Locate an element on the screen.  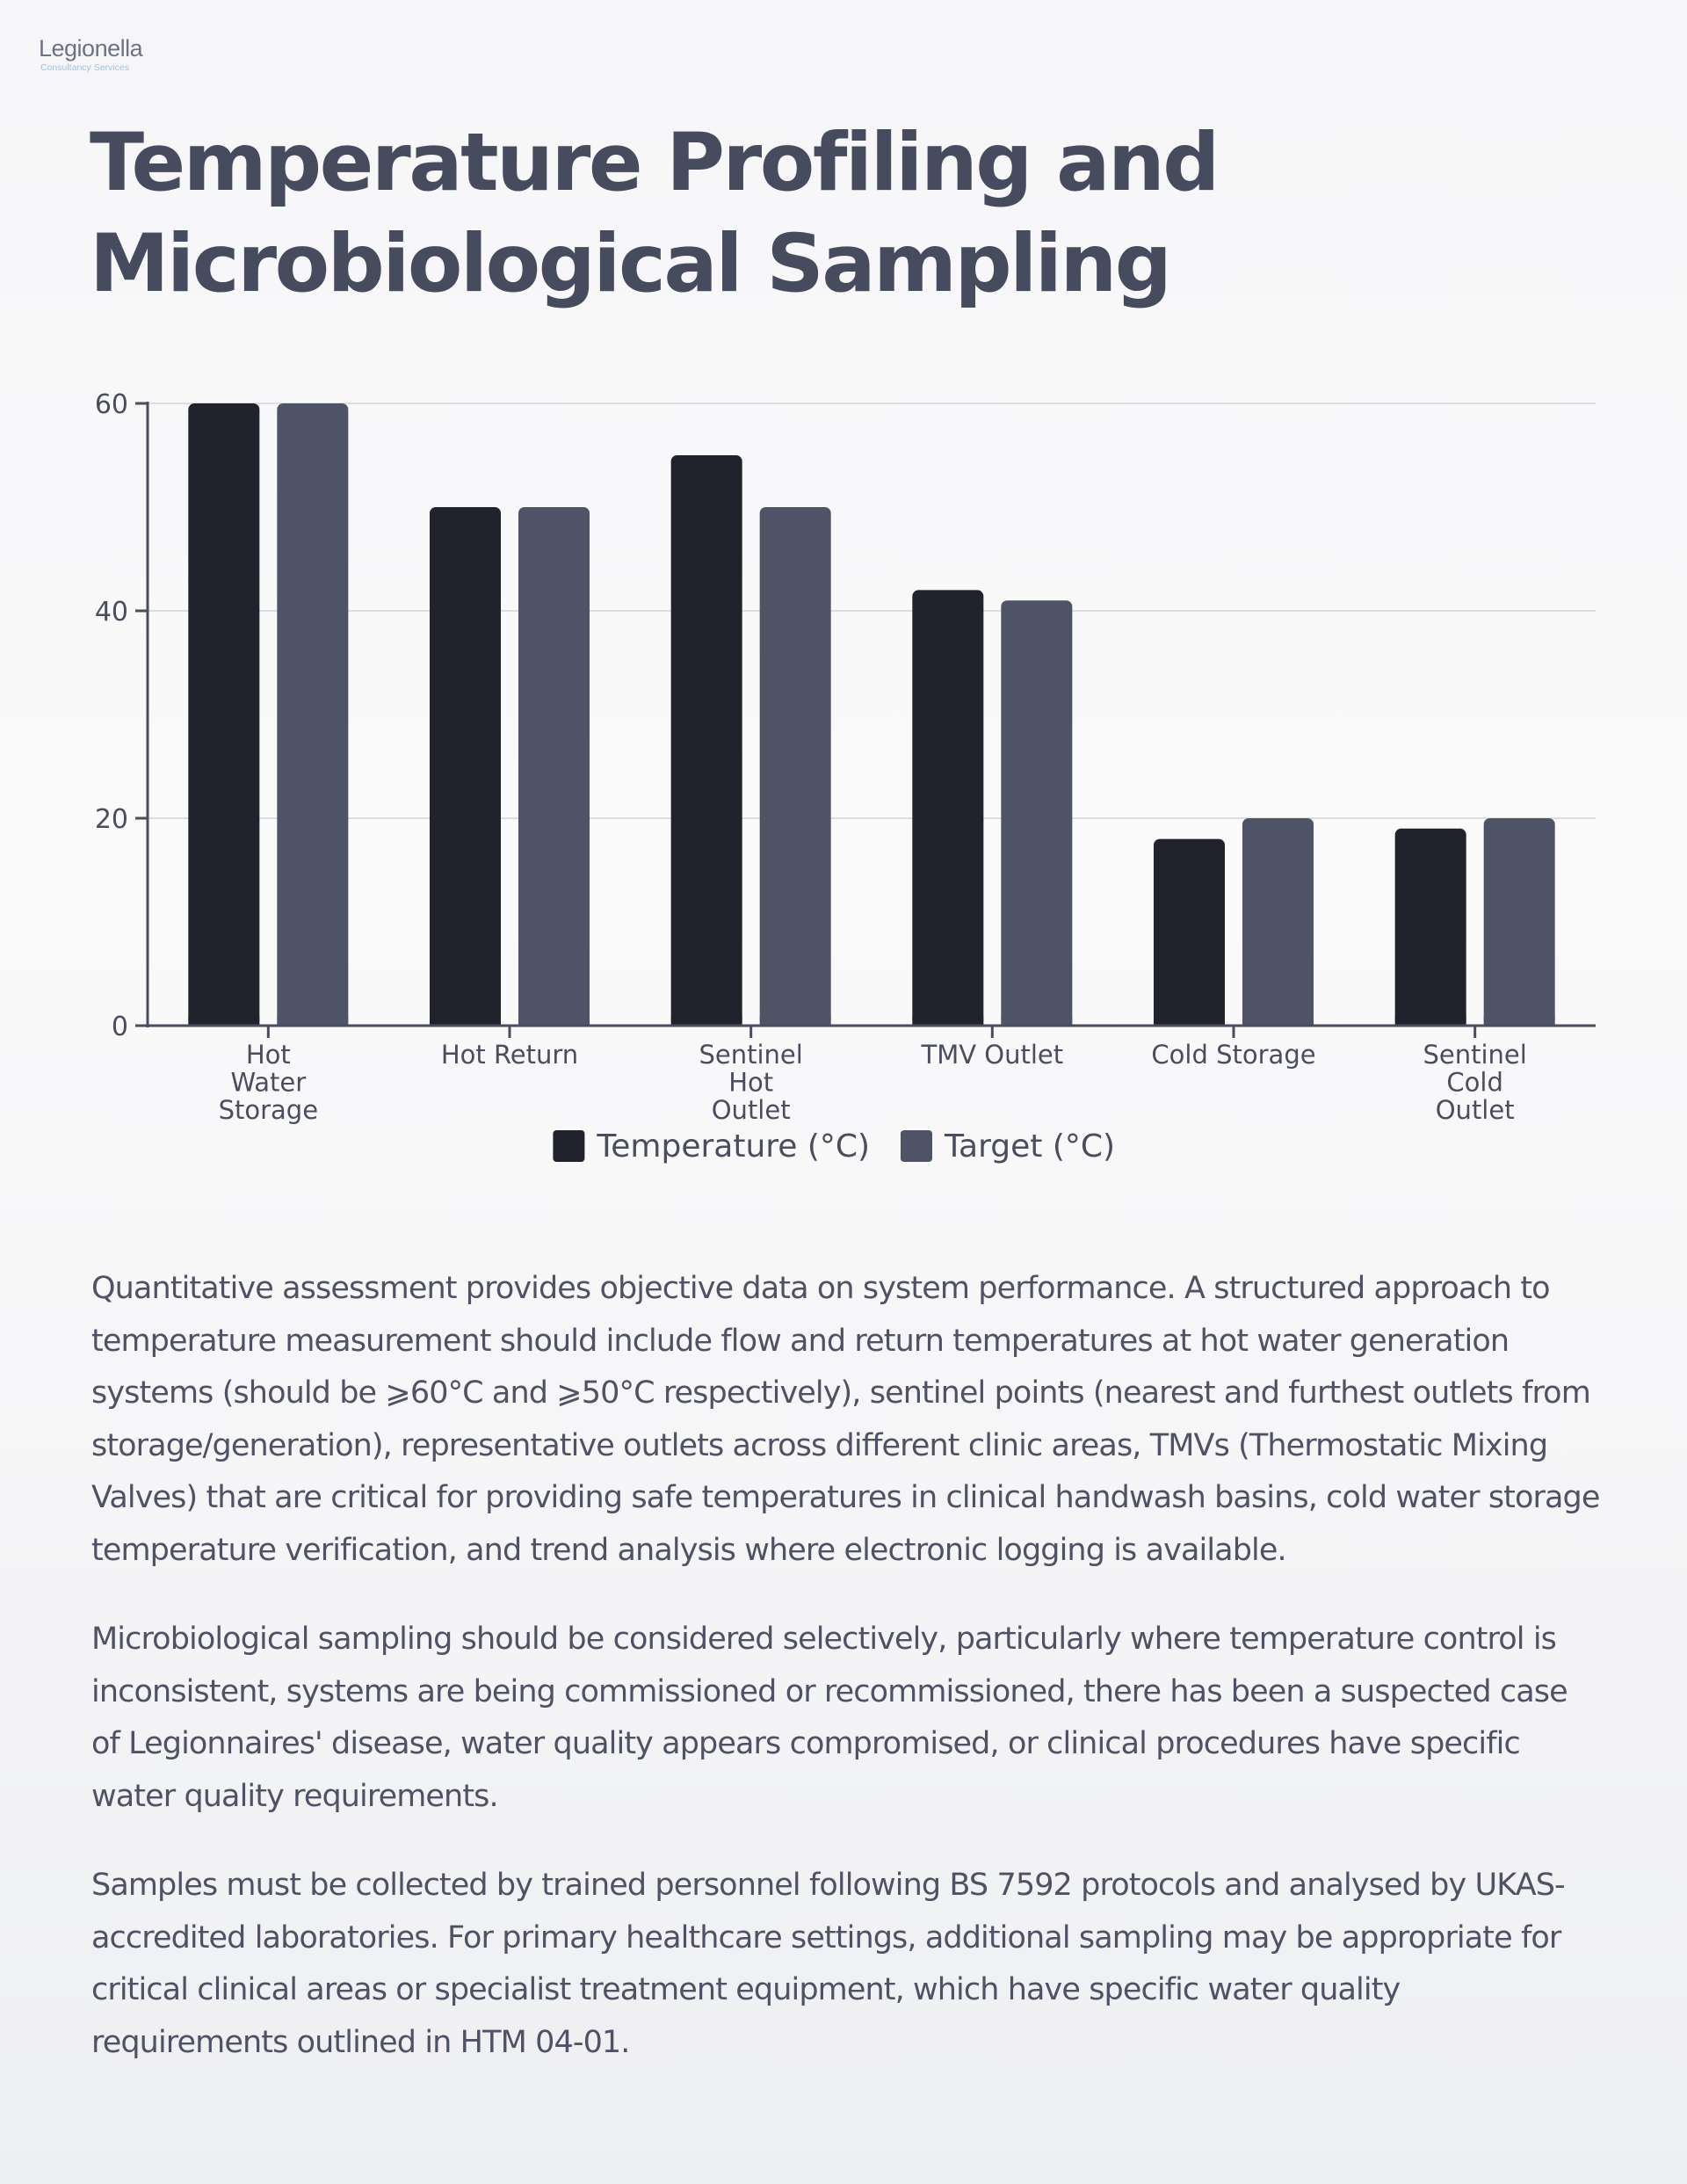
y-tick-label: 0 is located at coordinates (120, 1027).